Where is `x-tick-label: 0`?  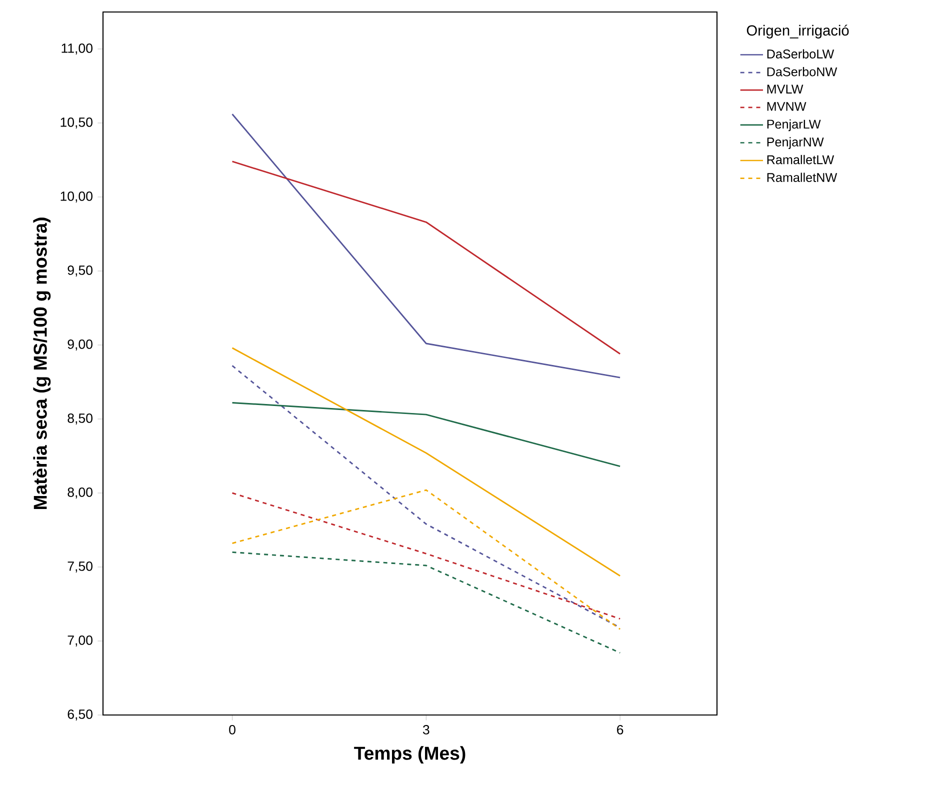 x-tick-label: 0 is located at coordinates (232, 729).